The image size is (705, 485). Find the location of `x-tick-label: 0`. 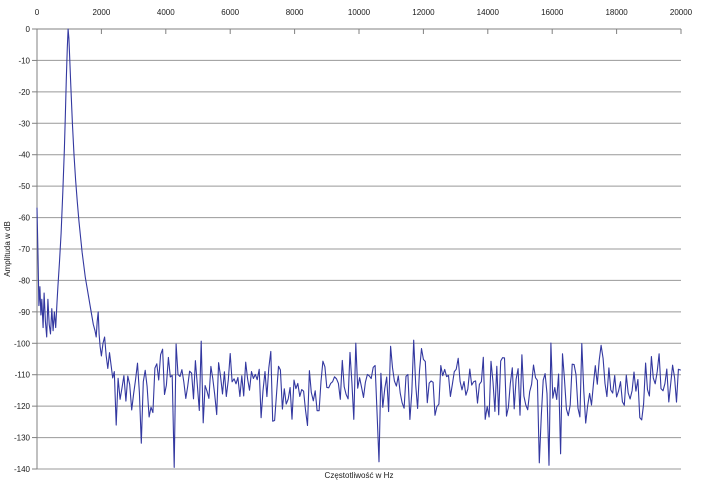

x-tick-label: 0 is located at coordinates (37, 12).